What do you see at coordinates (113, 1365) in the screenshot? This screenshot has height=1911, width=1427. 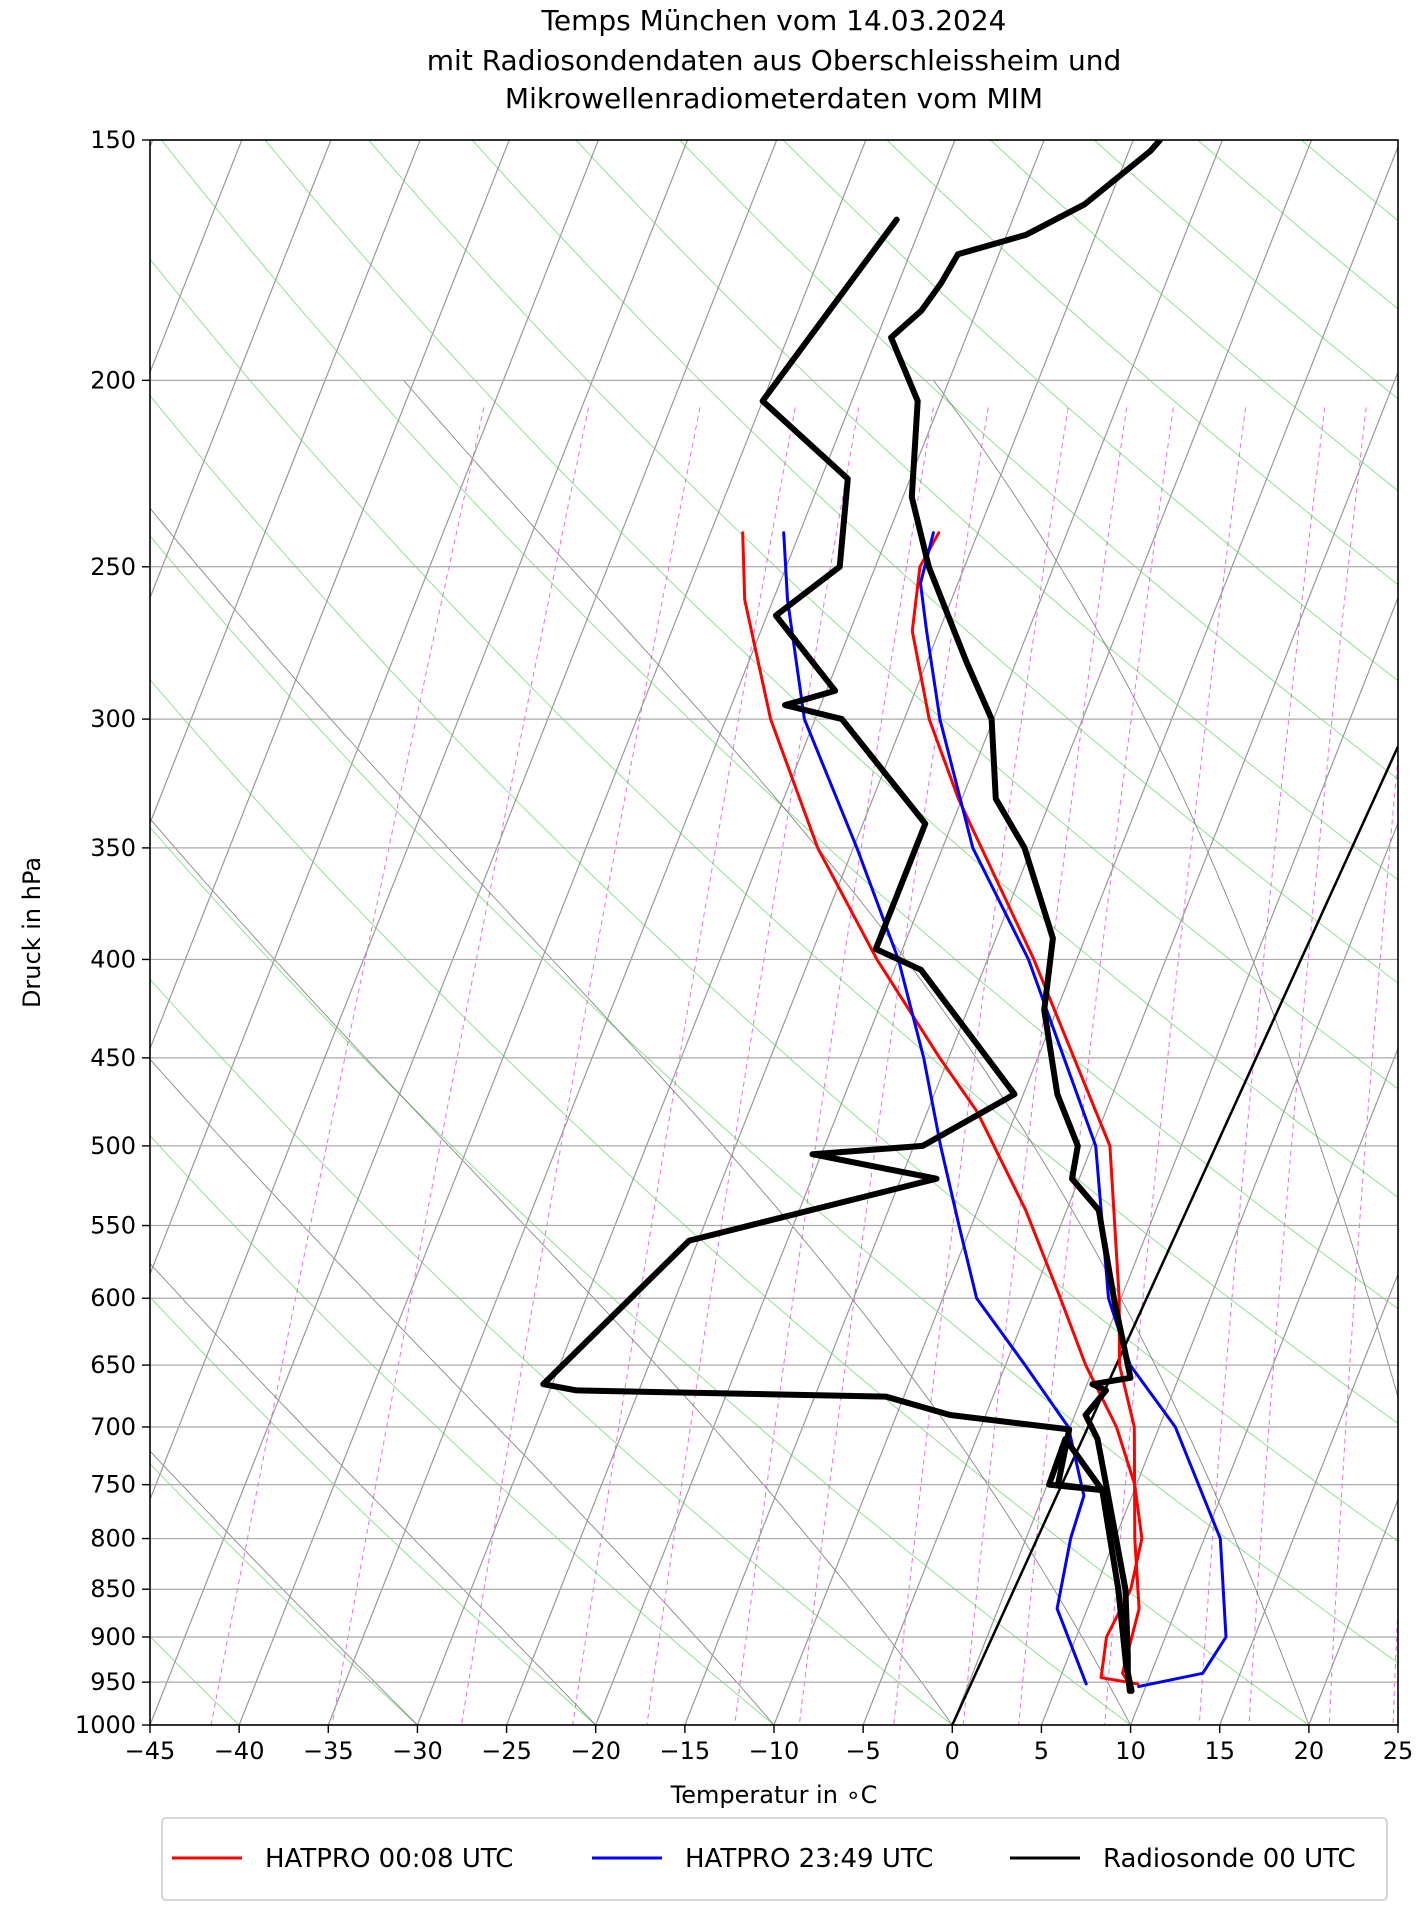 I see `y-tick-label: 650` at bounding box center [113, 1365].